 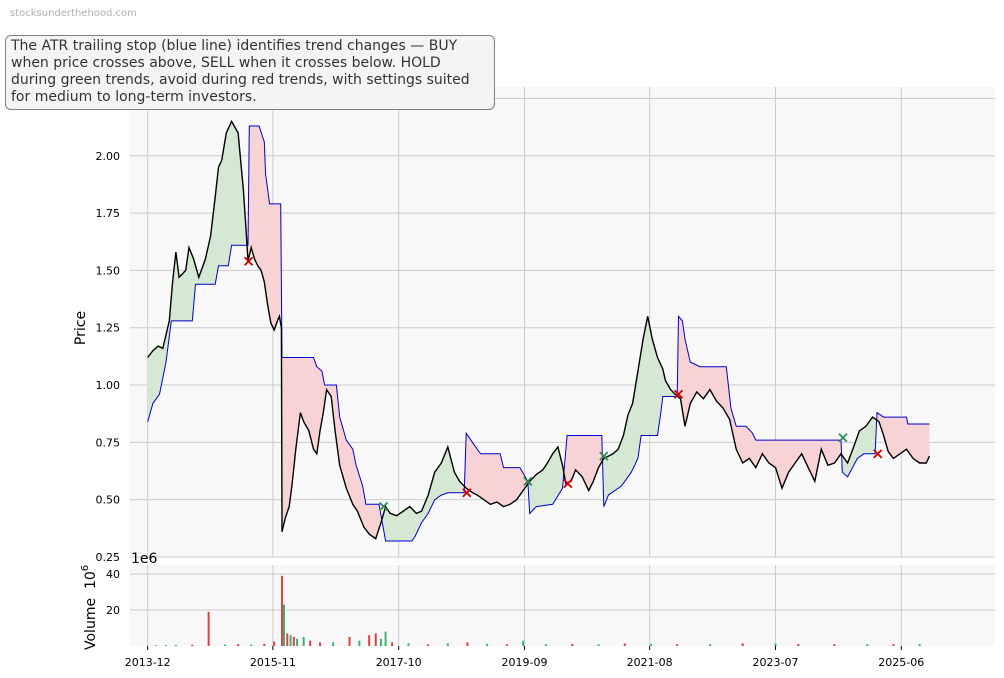 What do you see at coordinates (650, 662) in the screenshot?
I see `x-tick-label: 2021-08` at bounding box center [650, 662].